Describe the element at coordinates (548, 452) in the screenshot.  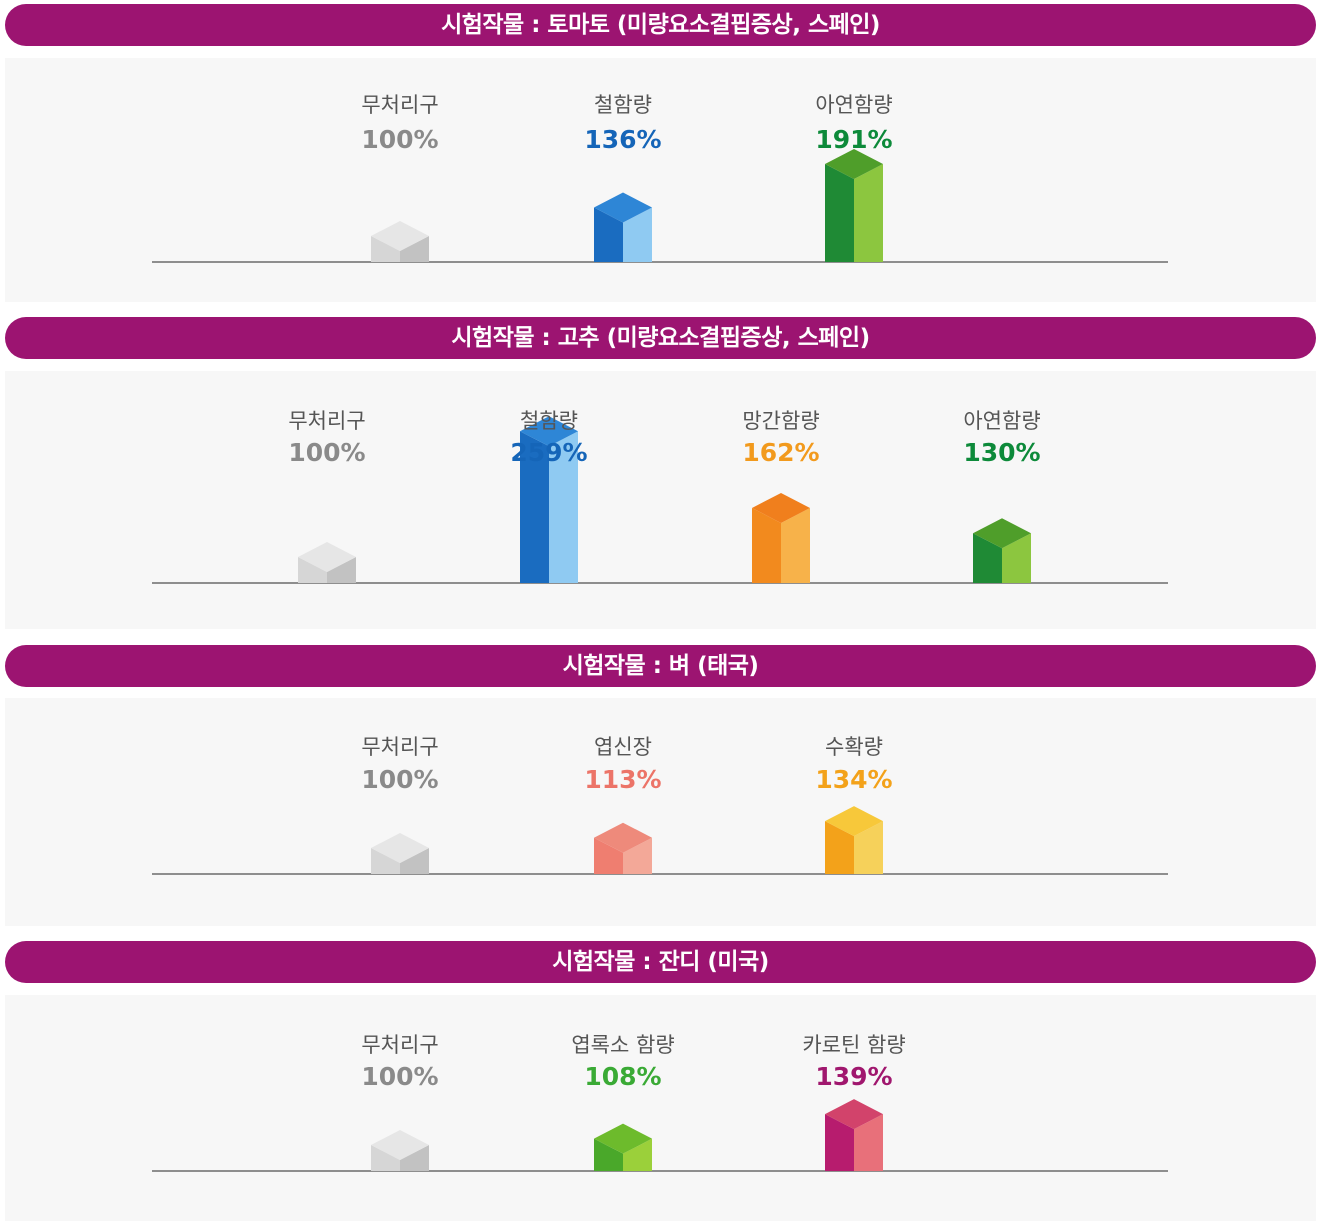
I see `value-label: 259%` at that location.